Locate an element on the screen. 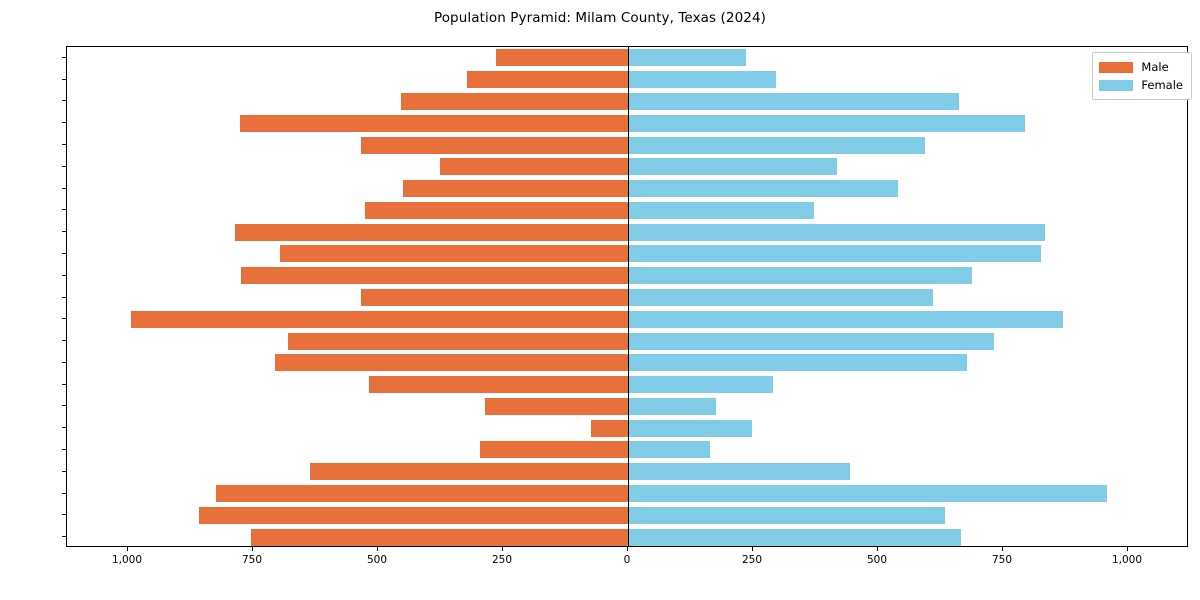  legend-entry-male: Male is located at coordinates (1141, 67).